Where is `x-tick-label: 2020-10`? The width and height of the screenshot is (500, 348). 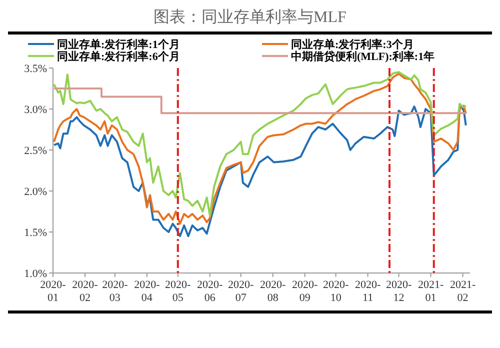 x-tick-label: 2020-10 is located at coordinates (335, 291).